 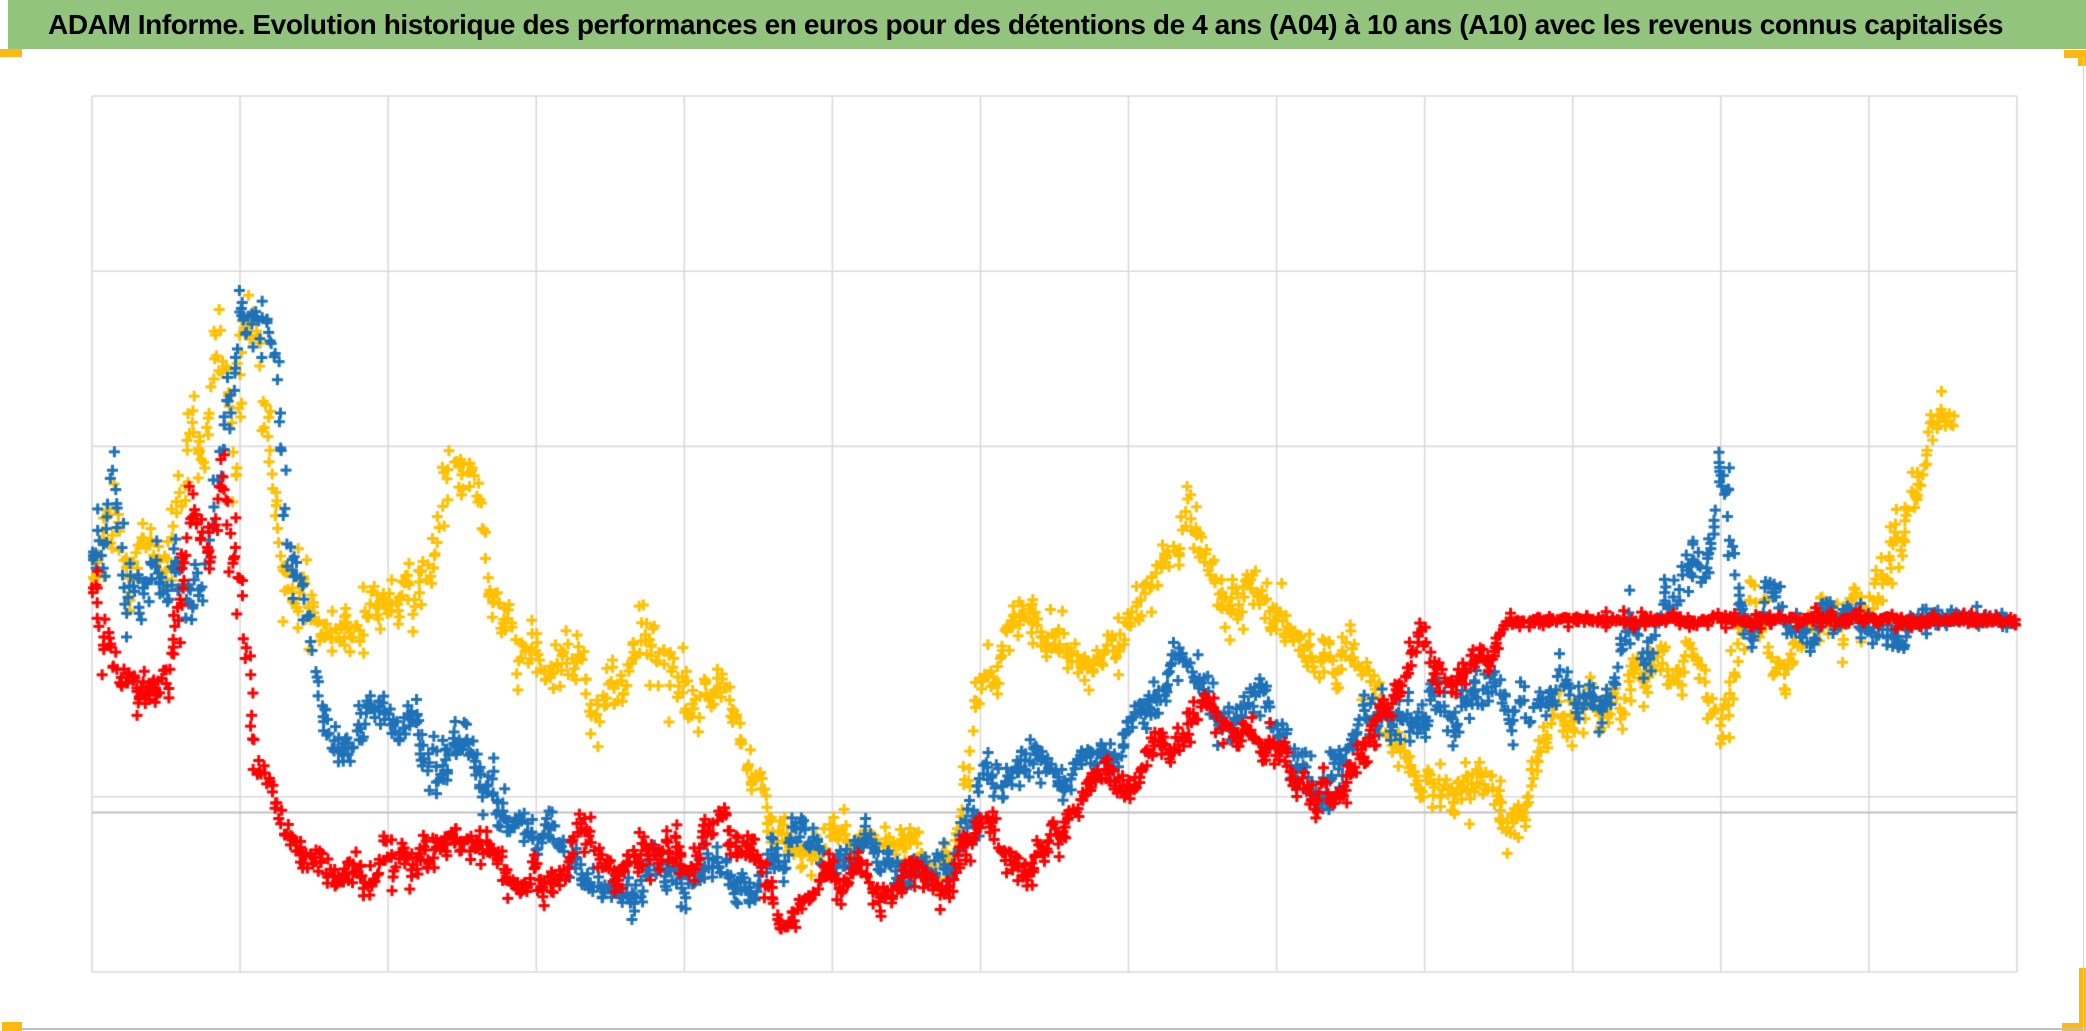 I want to click on bottom-left-corner-accent, so click(x=12, y=1026).